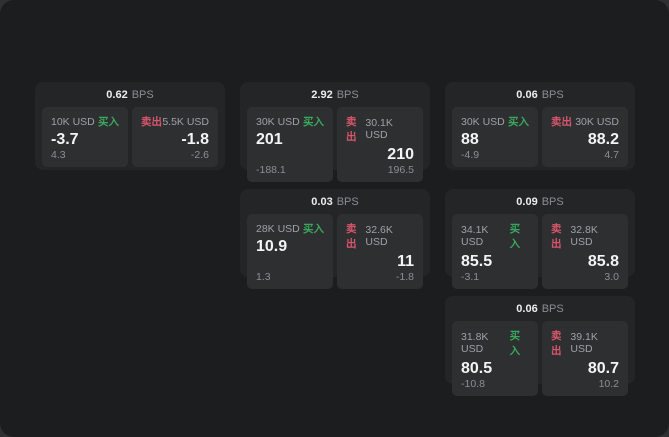 This screenshot has width=669, height=437. What do you see at coordinates (290, 252) in the screenshot?
I see `buy-panel: 28K USD 买入 10.9 1.3` at bounding box center [290, 252].